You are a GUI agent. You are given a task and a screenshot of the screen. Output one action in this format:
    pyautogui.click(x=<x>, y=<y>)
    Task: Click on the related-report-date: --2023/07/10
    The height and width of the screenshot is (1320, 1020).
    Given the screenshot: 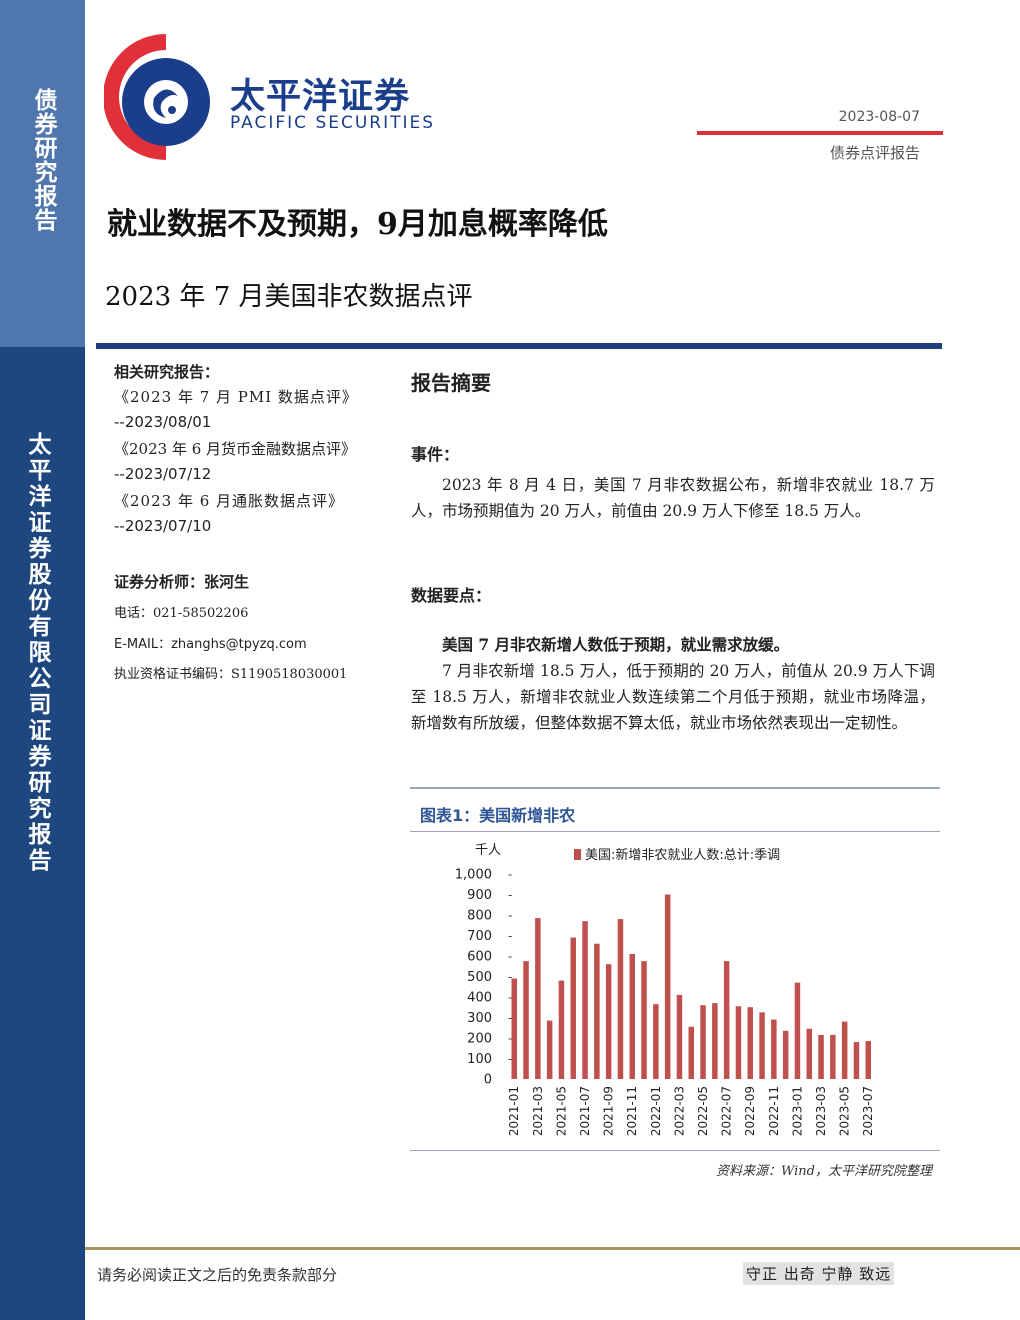 What is the action you would take?
    pyautogui.click(x=163, y=526)
    